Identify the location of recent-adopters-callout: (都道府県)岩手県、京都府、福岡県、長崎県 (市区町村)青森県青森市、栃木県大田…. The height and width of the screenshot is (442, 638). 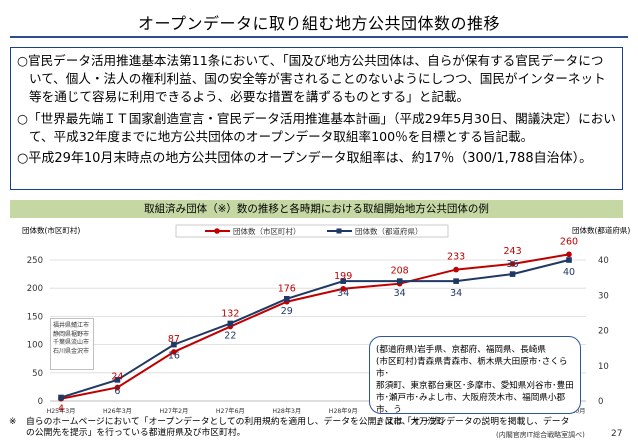
(475, 381).